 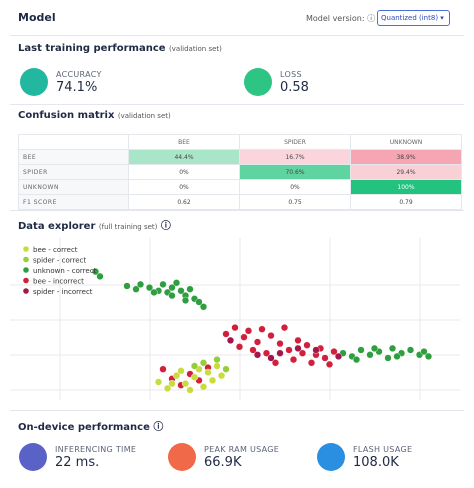 What do you see at coordinates (73, 172) in the screenshot?
I see `table-cell: SPIDER` at bounding box center [73, 172].